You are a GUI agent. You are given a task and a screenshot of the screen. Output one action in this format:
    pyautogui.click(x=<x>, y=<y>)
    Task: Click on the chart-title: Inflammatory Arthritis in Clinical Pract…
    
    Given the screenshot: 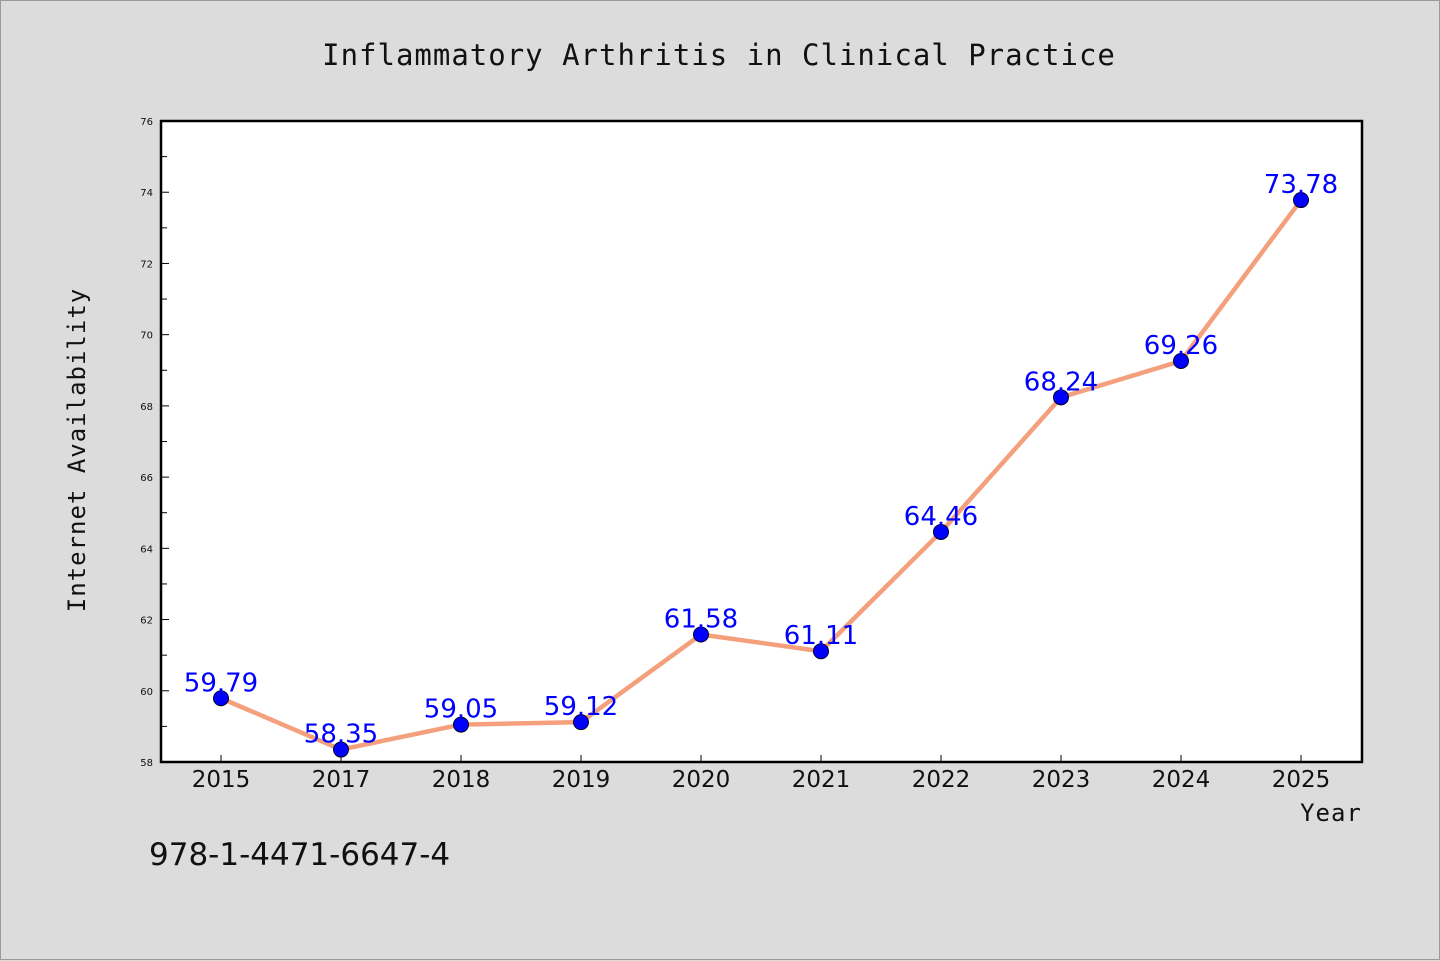 What is the action you would take?
    pyautogui.click(x=719, y=55)
    